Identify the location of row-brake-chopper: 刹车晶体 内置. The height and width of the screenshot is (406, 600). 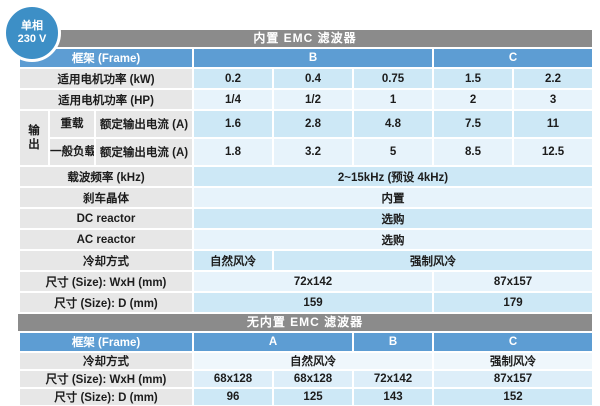
(306, 197).